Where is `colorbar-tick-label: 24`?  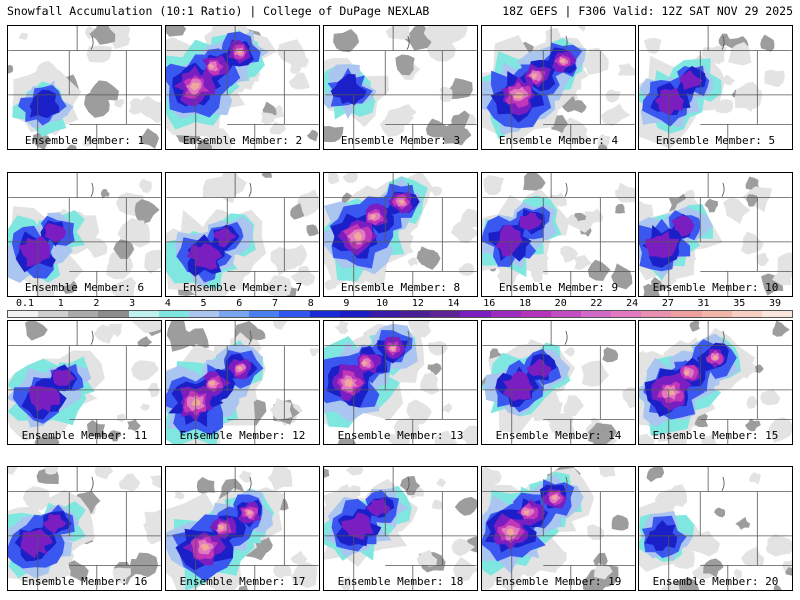
colorbar-tick-label: 24 is located at coordinates (632, 303).